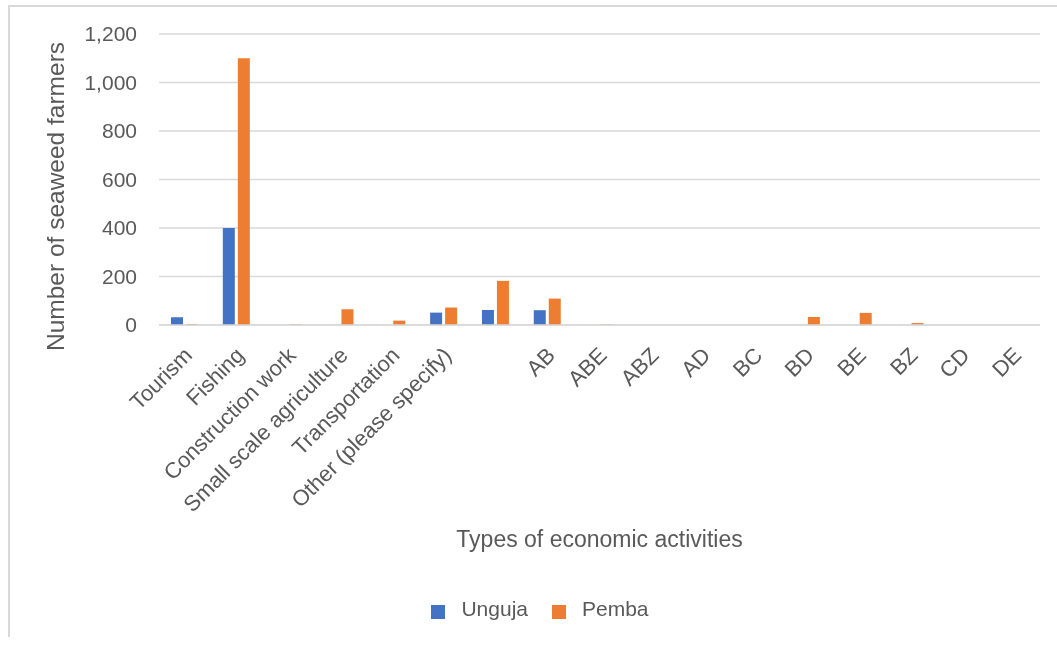 This screenshot has width=1057, height=646. Describe the element at coordinates (131, 325) in the screenshot. I see `y-tick-label: 0` at that location.